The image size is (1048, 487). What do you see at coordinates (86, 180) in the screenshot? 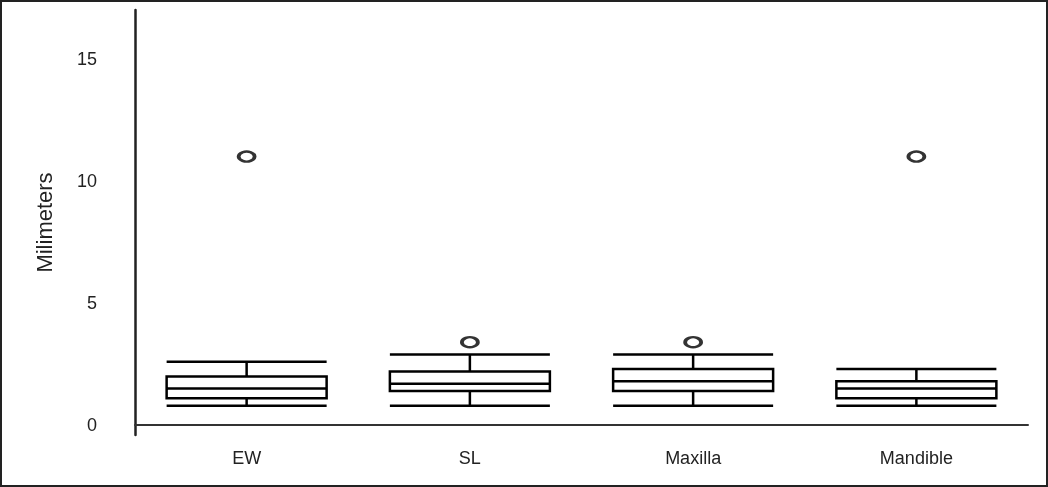
I see `y-tick-label: 10` at bounding box center [86, 180].